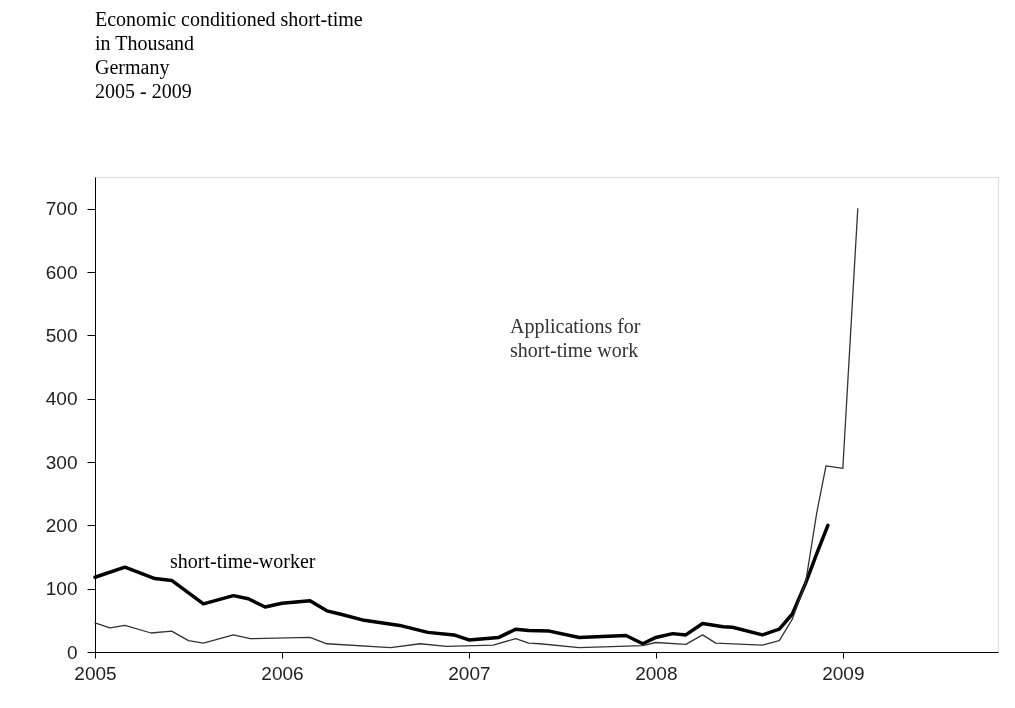 Image resolution: width=1015 pixels, height=708 pixels. What do you see at coordinates (61, 209) in the screenshot?
I see `y-tick-label: 700` at bounding box center [61, 209].